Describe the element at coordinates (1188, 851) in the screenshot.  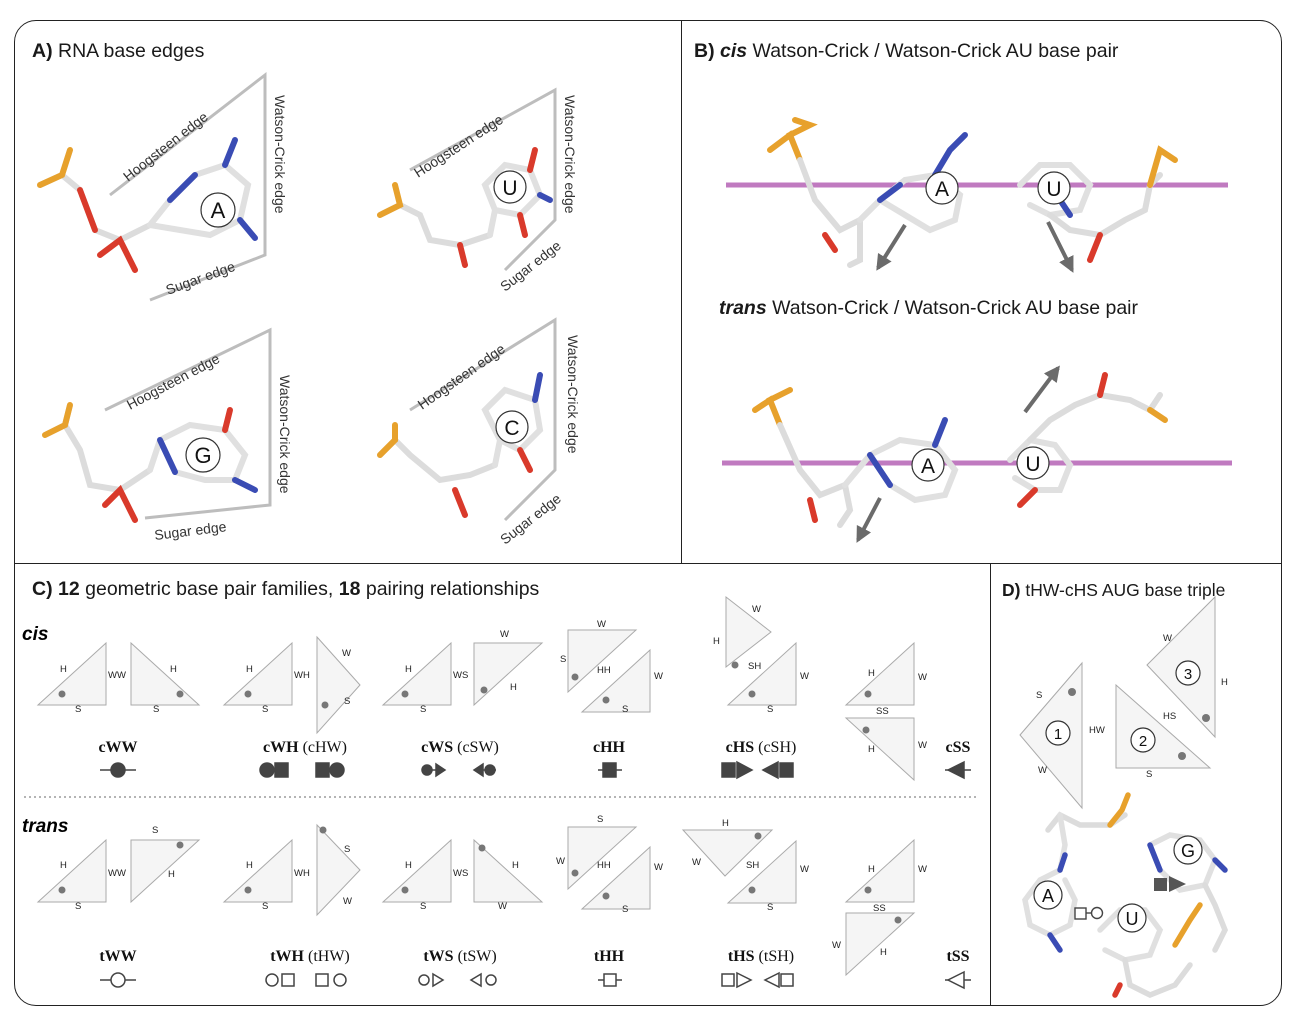
I see `triple-base-g: G` at that location.